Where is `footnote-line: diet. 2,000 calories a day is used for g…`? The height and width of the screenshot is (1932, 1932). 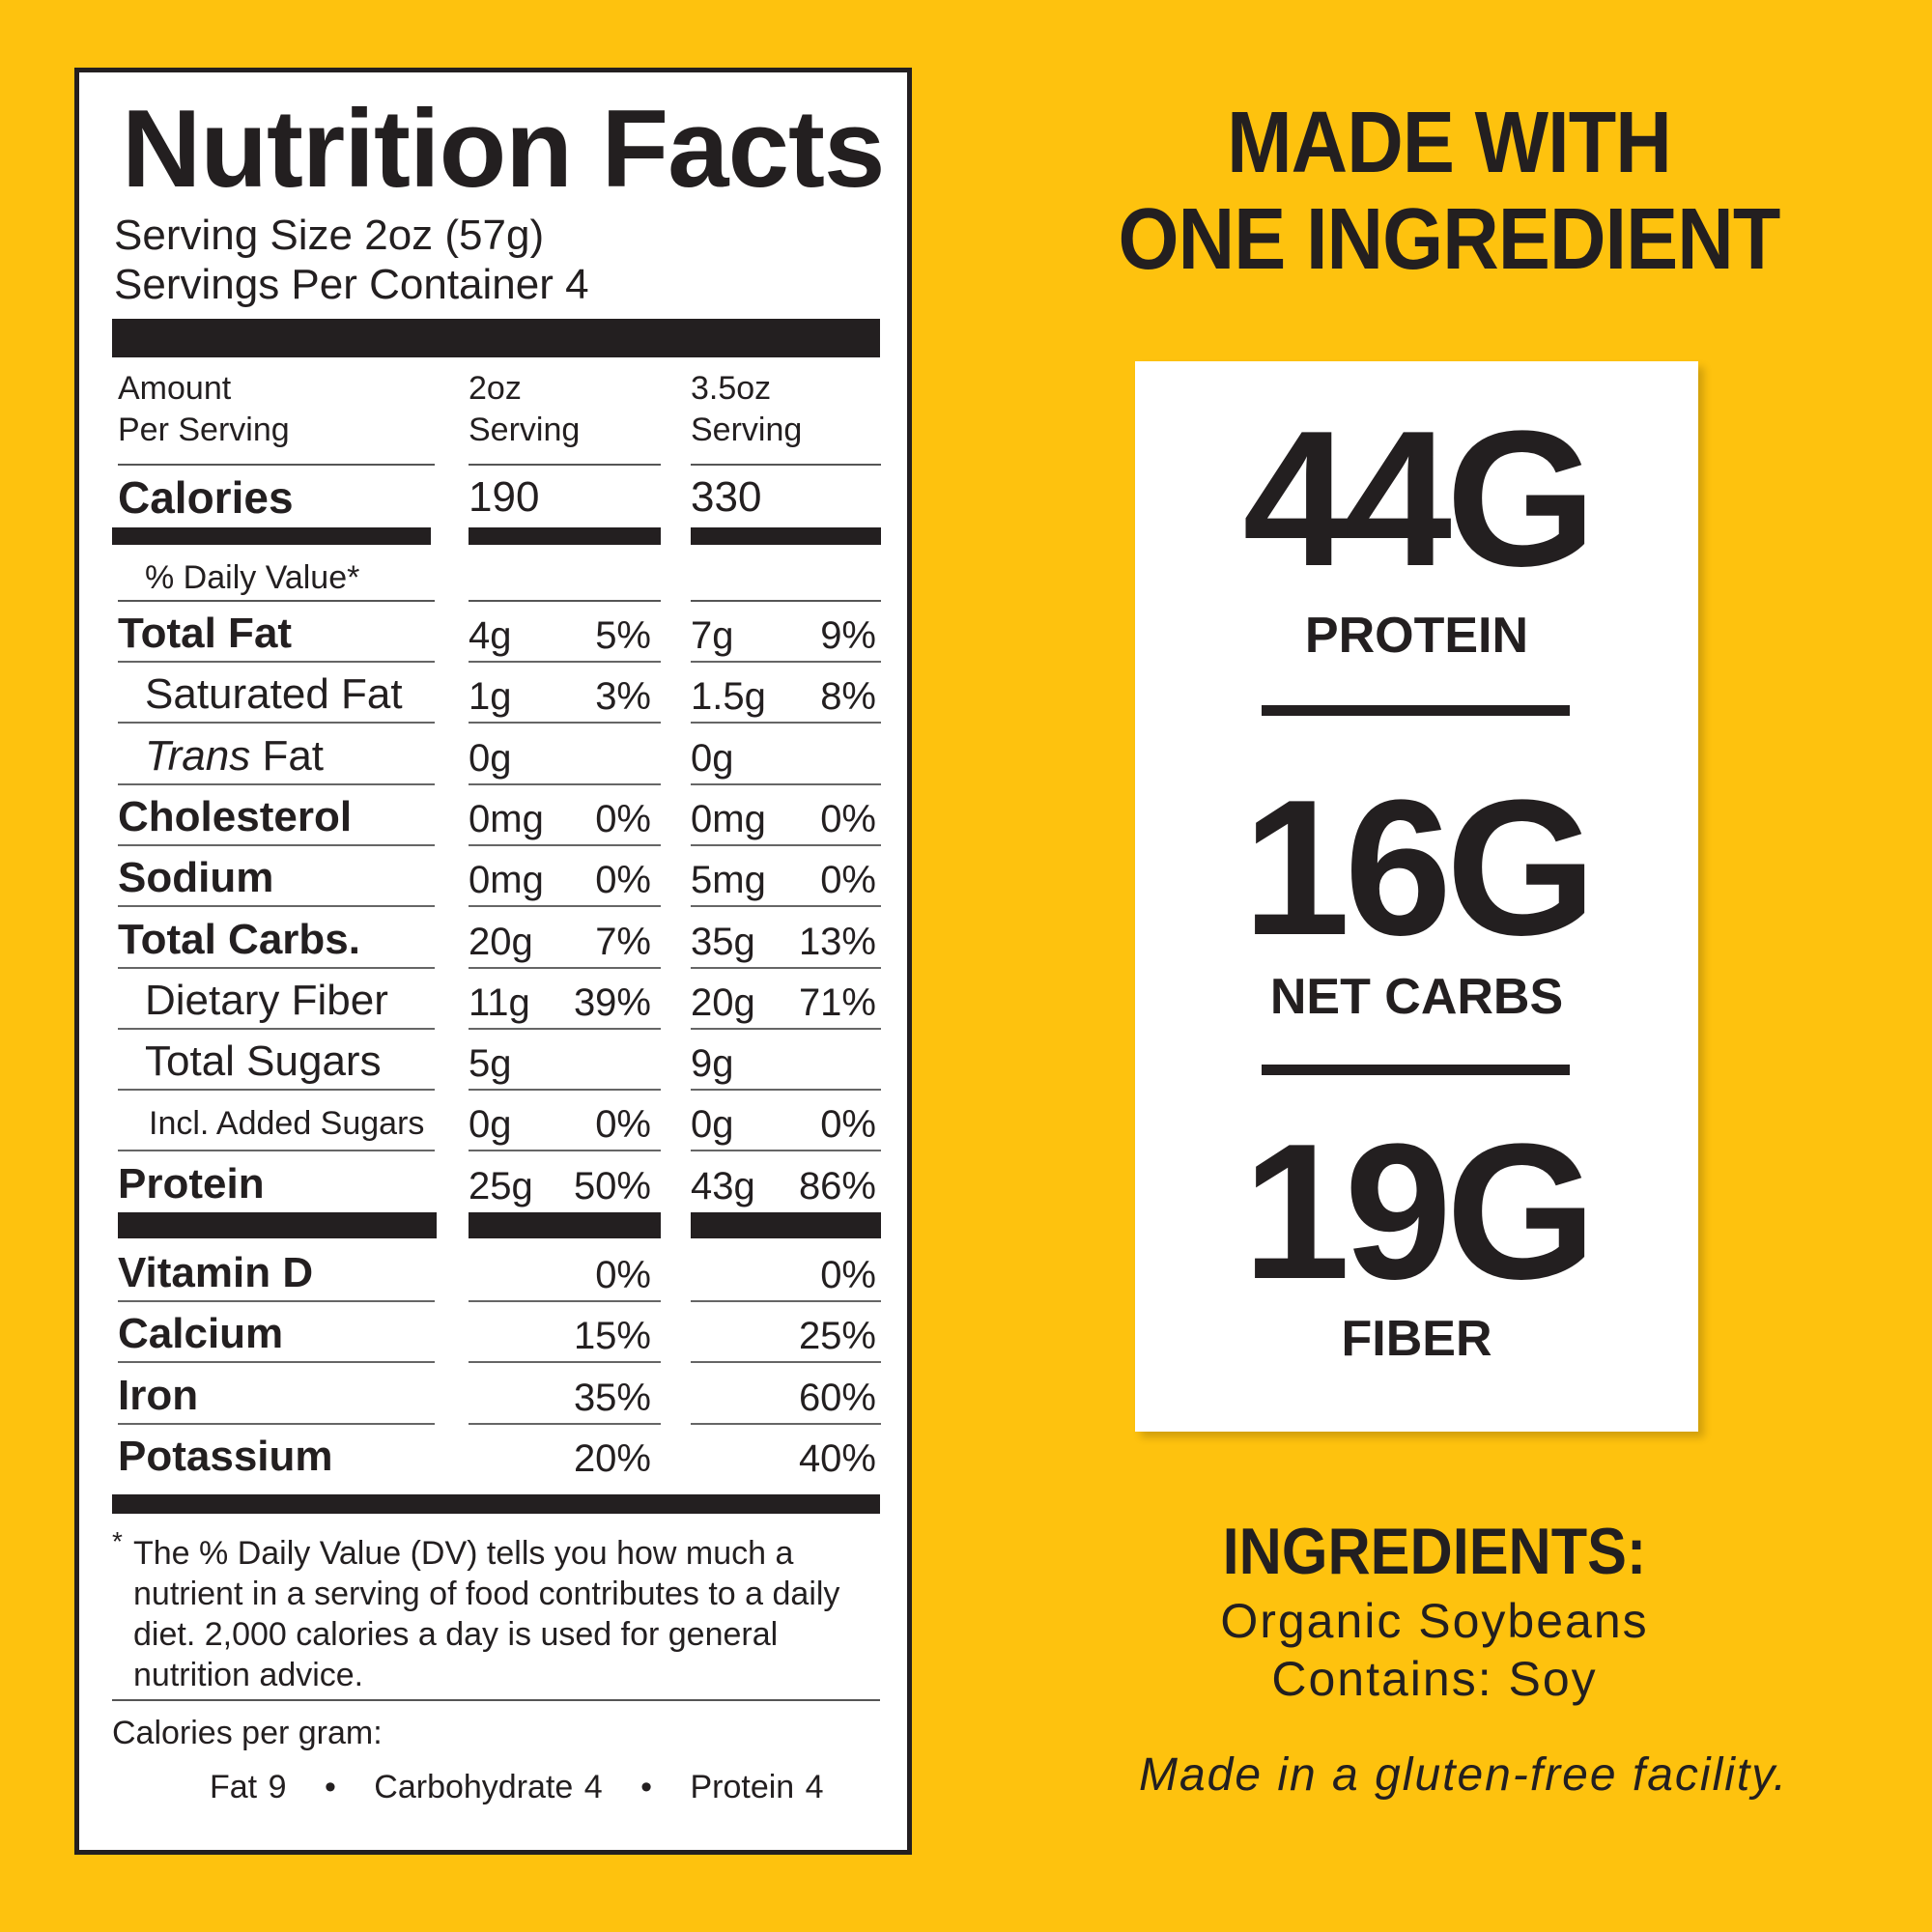
footnote-line: diet. 2,000 calories a day is used for g… is located at coordinates (456, 1634).